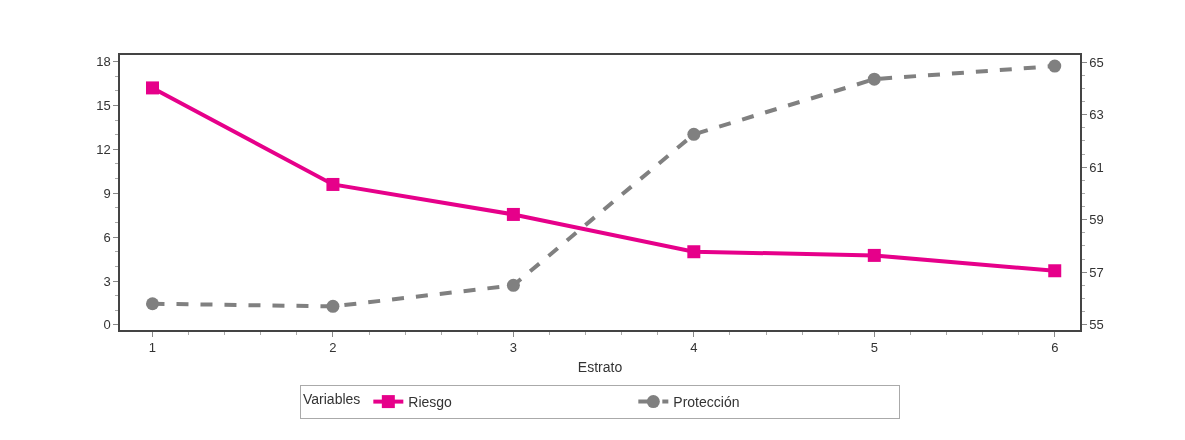 The width and height of the screenshot is (1185, 440). What do you see at coordinates (1096, 115) in the screenshot?
I see `y2-tick-label: 63` at bounding box center [1096, 115].